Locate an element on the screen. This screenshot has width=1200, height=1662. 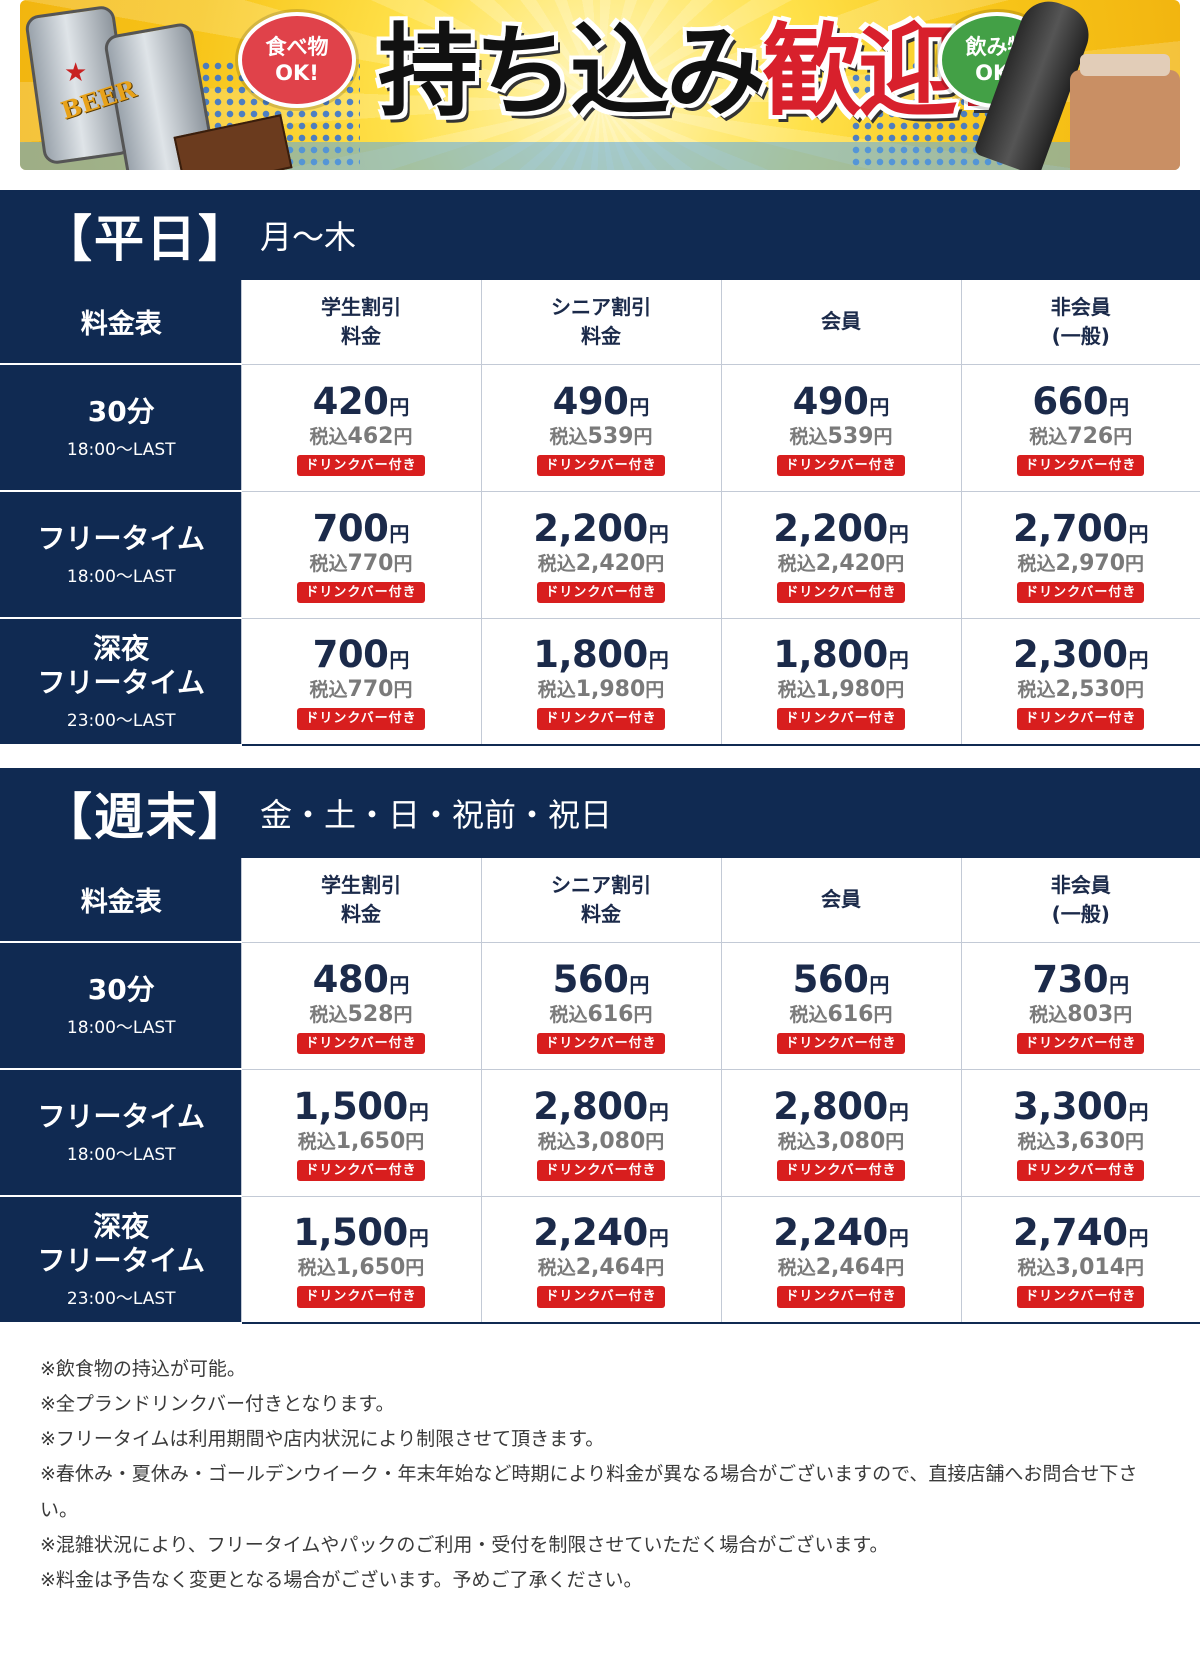
price-amount: 2,700円 is located at coordinates (1081, 528).